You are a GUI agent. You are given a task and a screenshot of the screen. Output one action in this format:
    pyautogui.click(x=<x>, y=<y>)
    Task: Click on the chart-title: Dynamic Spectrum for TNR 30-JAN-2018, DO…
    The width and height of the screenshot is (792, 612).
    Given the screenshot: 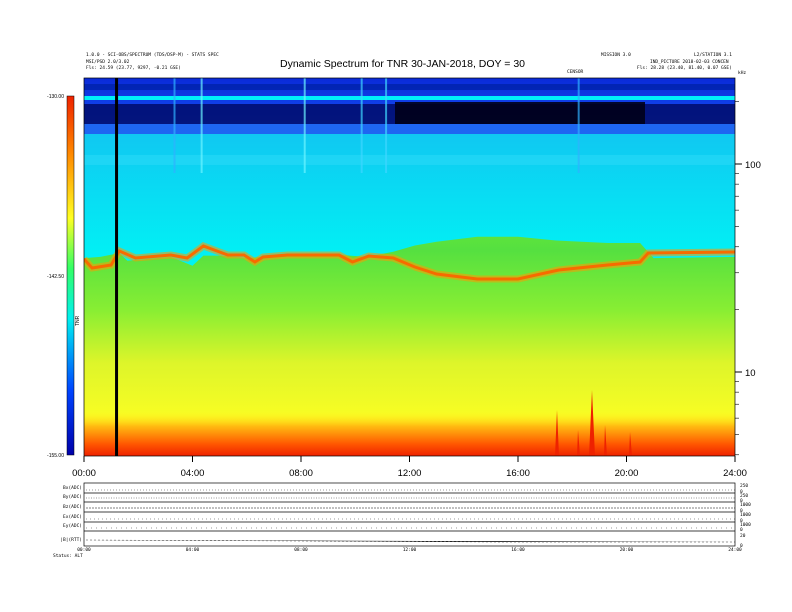 What is the action you would take?
    pyautogui.click(x=402, y=64)
    